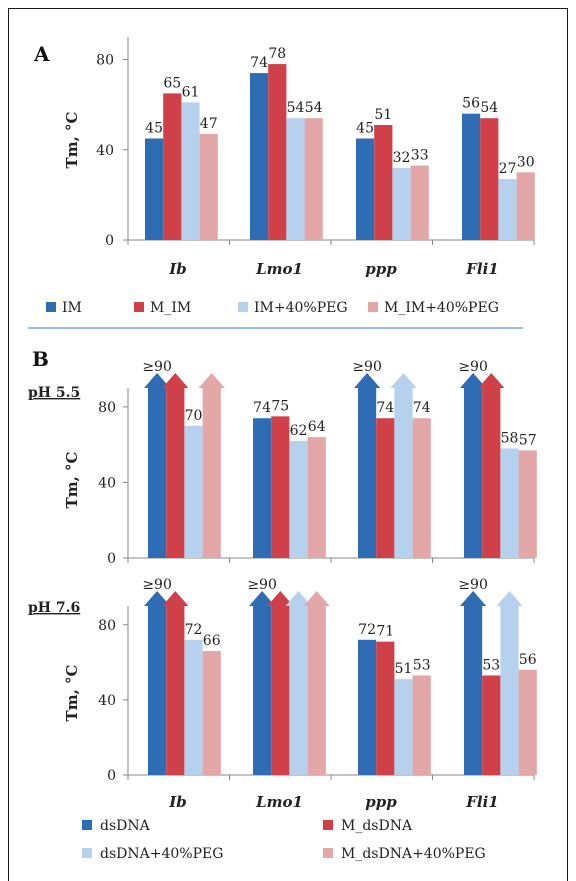 This screenshot has height=881, width=576. I want to click on subtitle: pH 7.6, so click(54, 608).